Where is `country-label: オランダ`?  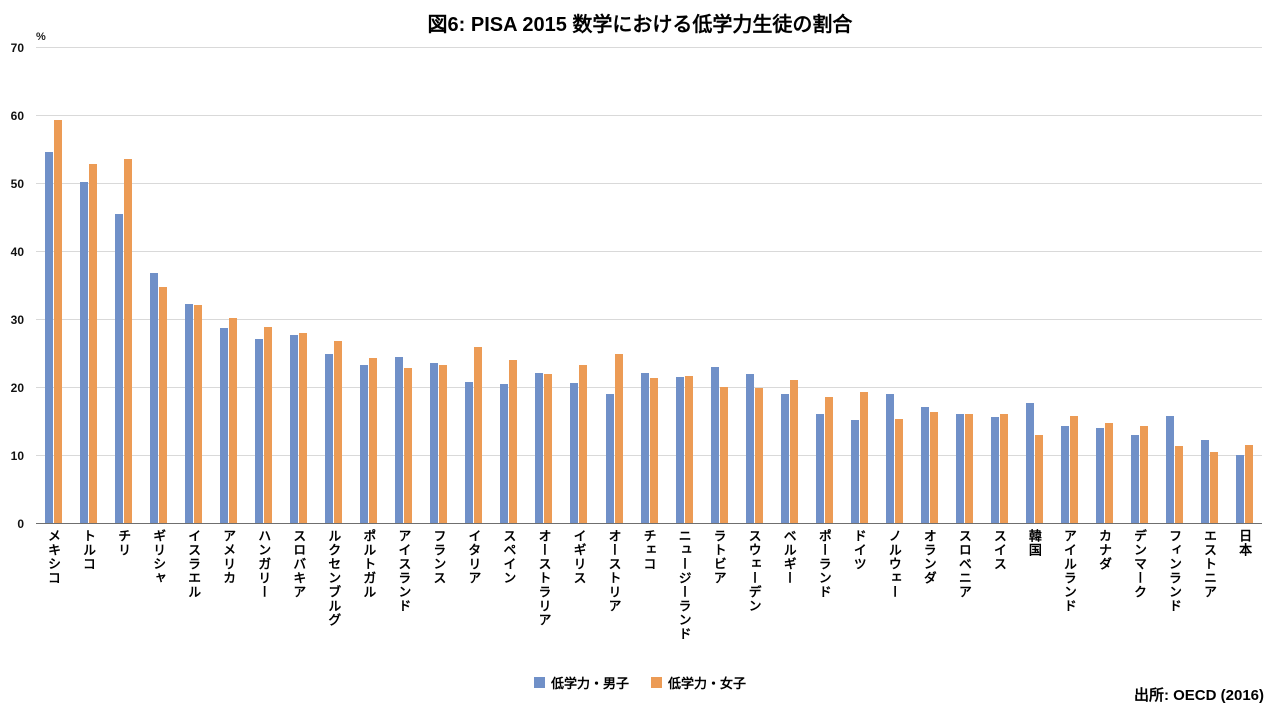 country-label: オランダ is located at coordinates (929, 557).